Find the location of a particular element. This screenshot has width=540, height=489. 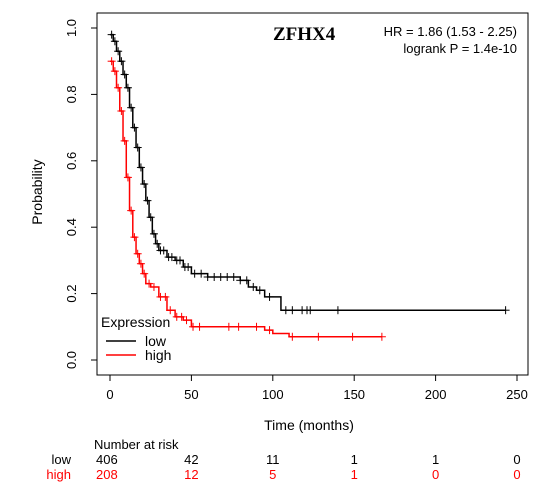

y-tick-label: 0.0 is located at coordinates (71, 360).